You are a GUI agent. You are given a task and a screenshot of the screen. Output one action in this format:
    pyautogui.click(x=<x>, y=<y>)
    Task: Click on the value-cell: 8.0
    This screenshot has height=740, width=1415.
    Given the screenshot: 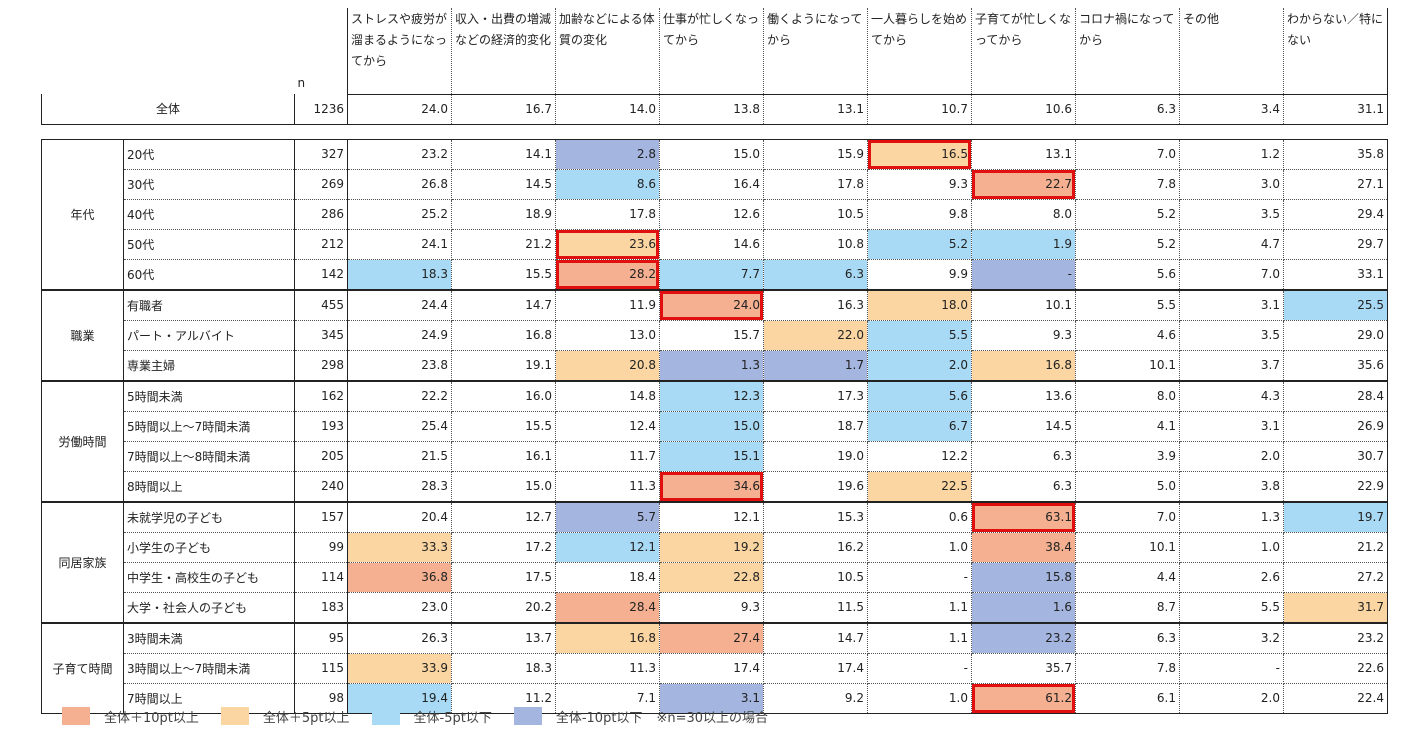 What is the action you would take?
    pyautogui.click(x=1127, y=396)
    